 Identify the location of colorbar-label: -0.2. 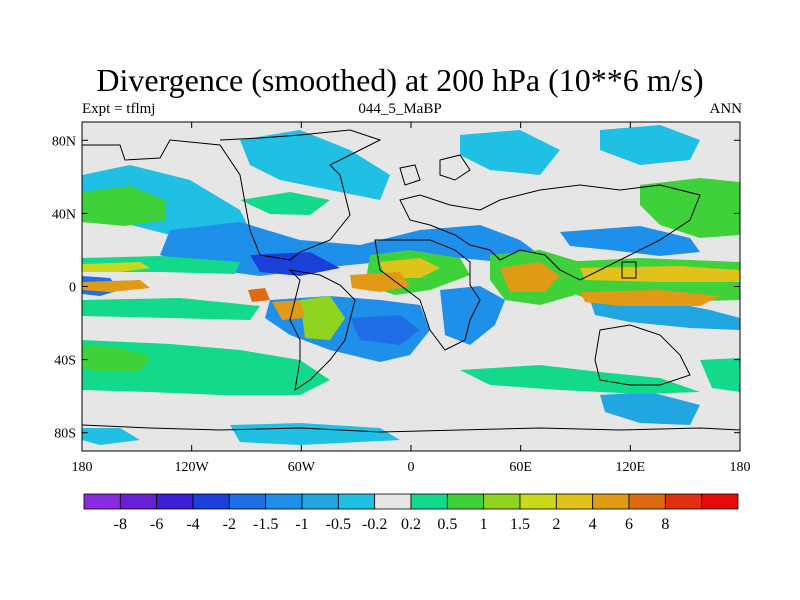
(374, 524).